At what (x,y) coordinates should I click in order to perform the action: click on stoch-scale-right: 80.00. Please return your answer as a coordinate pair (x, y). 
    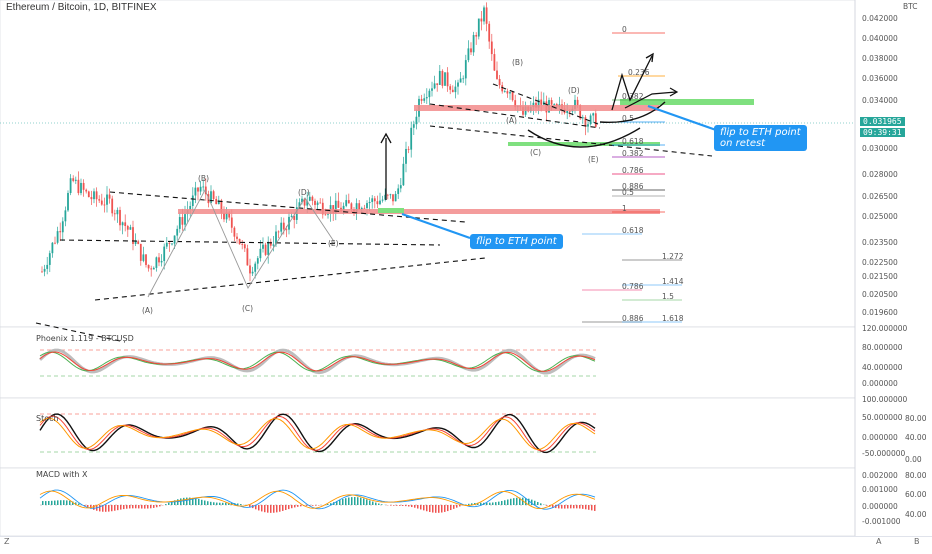
    Looking at the image, I should click on (916, 418).